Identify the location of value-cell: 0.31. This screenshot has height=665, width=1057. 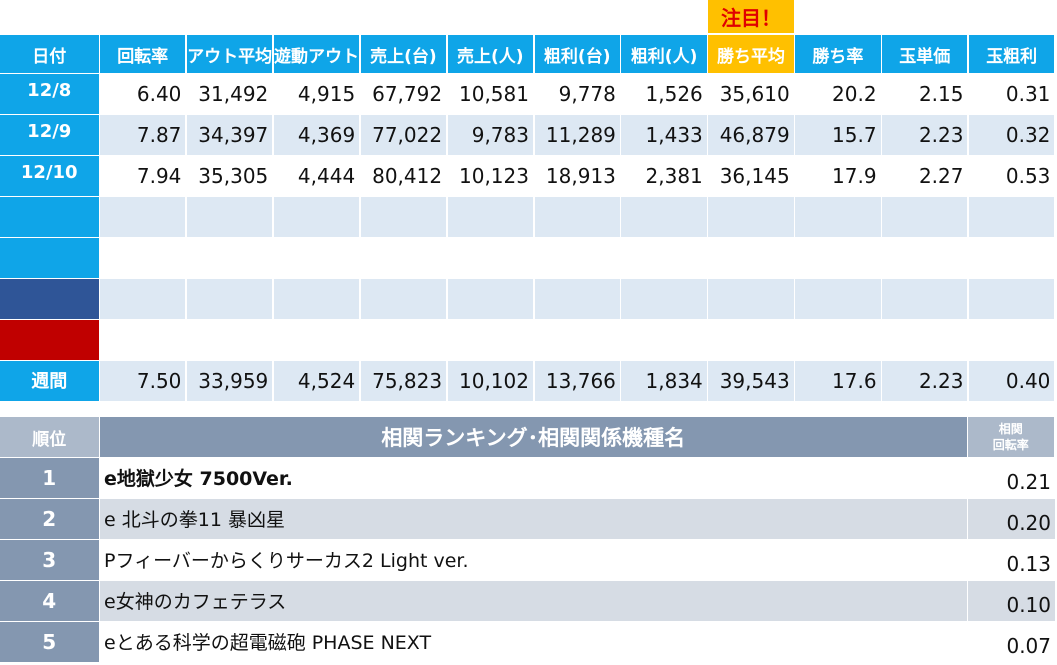
(1012, 94).